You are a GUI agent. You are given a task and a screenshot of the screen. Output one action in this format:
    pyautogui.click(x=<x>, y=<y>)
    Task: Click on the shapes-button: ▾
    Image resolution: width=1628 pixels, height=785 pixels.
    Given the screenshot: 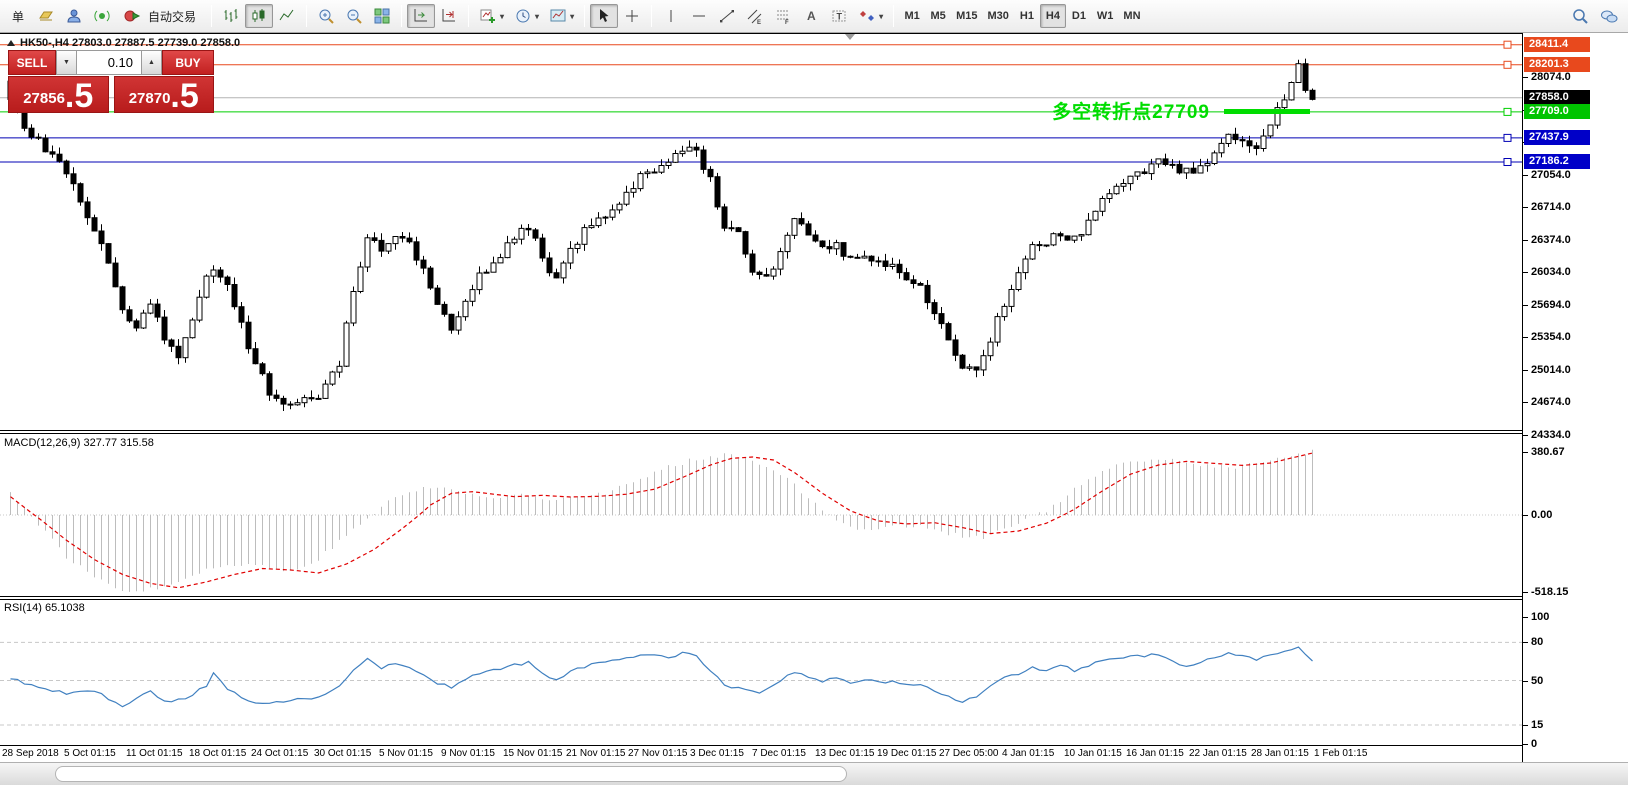 What is the action you would take?
    pyautogui.click(x=870, y=16)
    